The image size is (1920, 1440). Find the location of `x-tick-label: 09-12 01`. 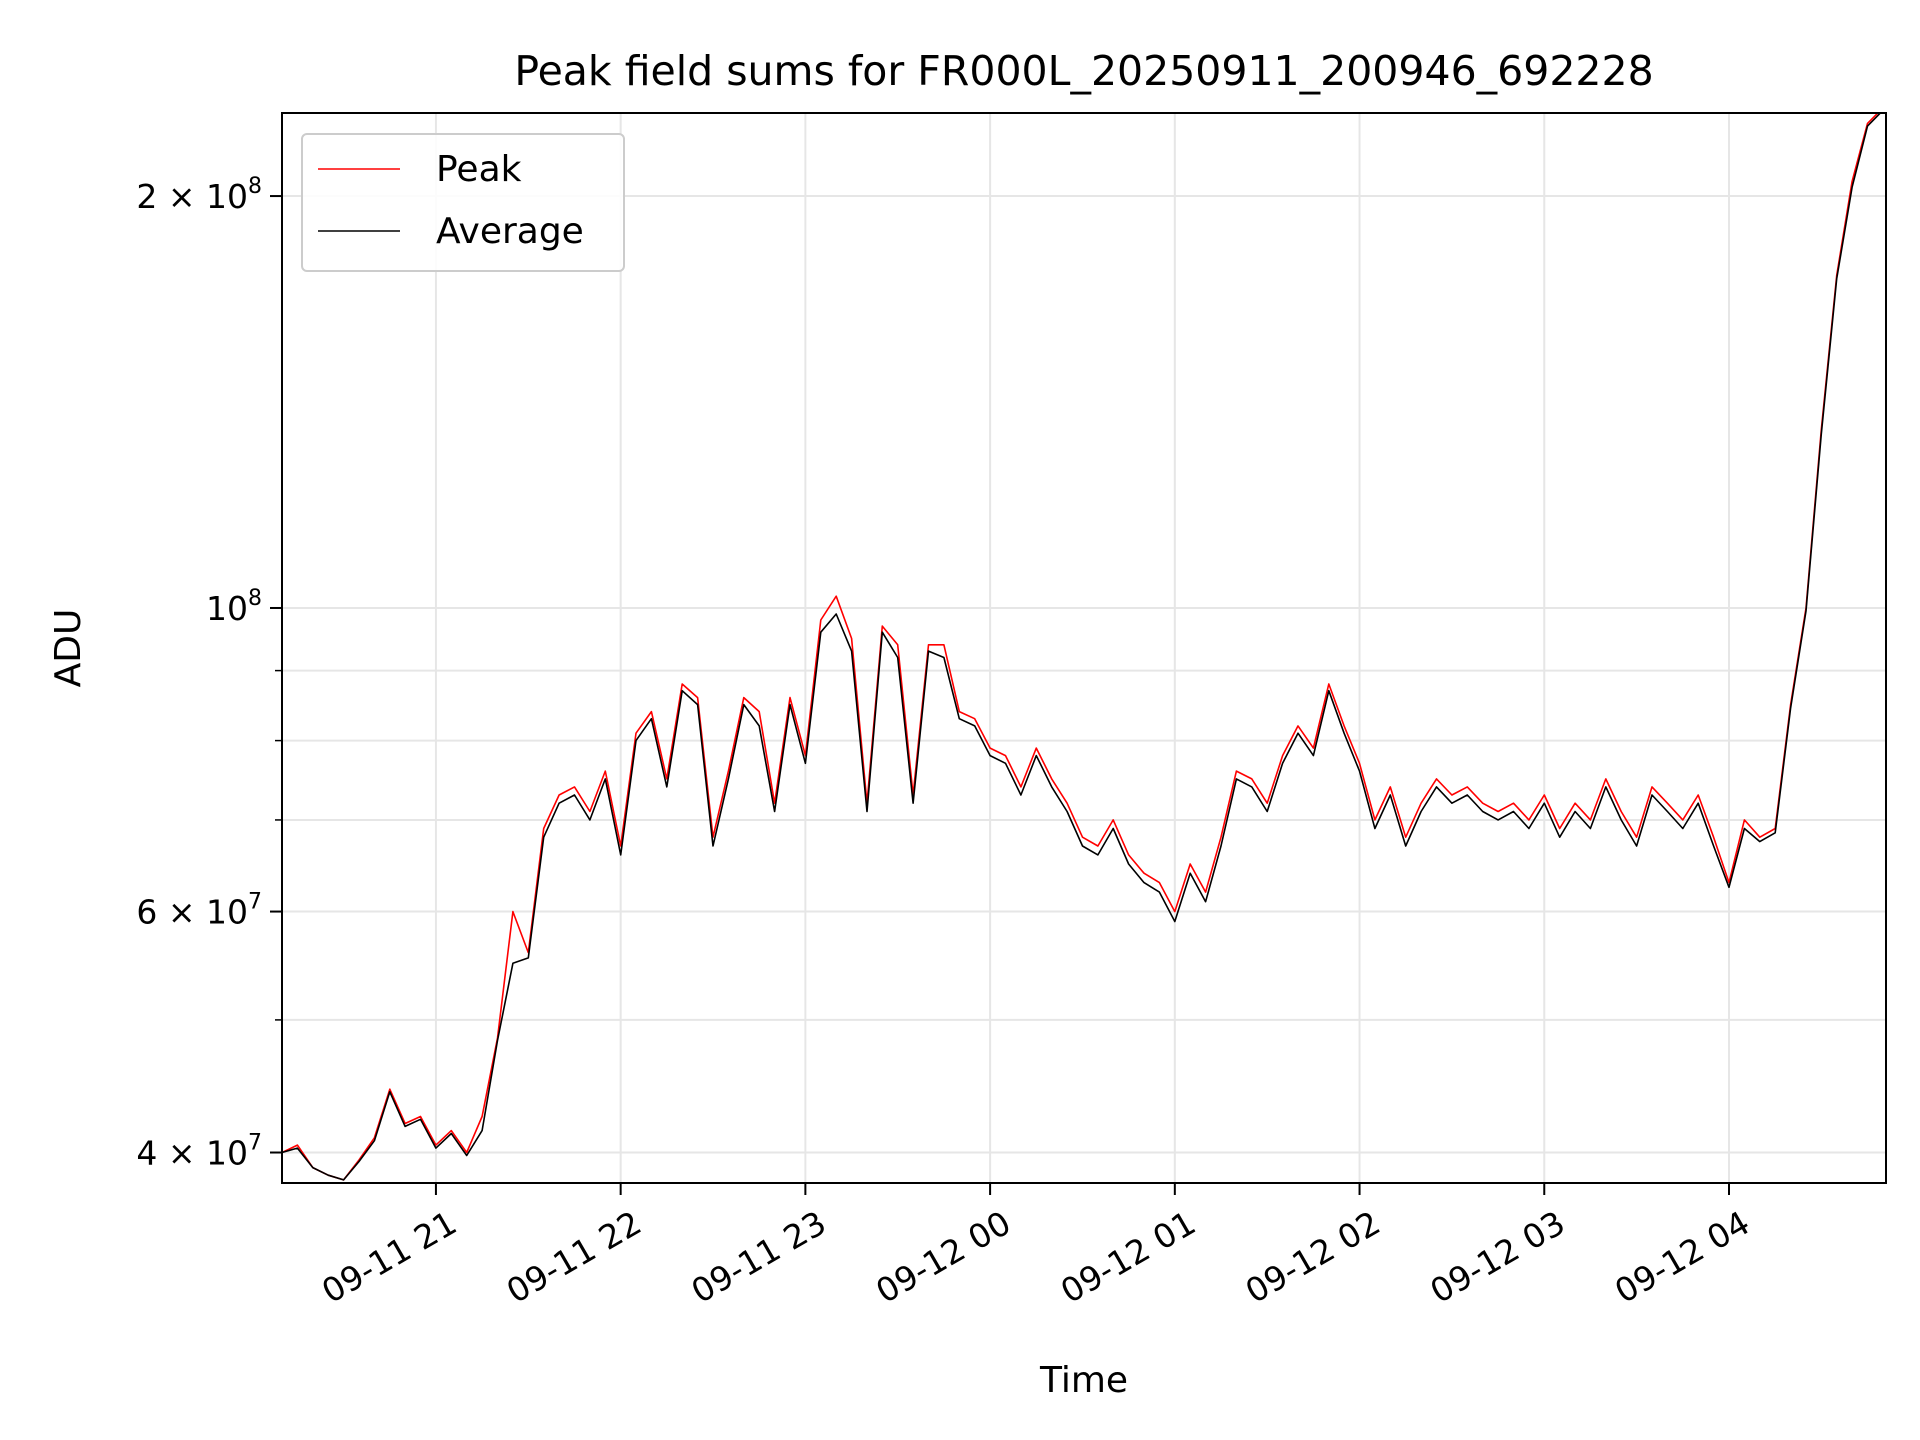

x-tick-label: 09-12 01 is located at coordinates (1128, 1257).